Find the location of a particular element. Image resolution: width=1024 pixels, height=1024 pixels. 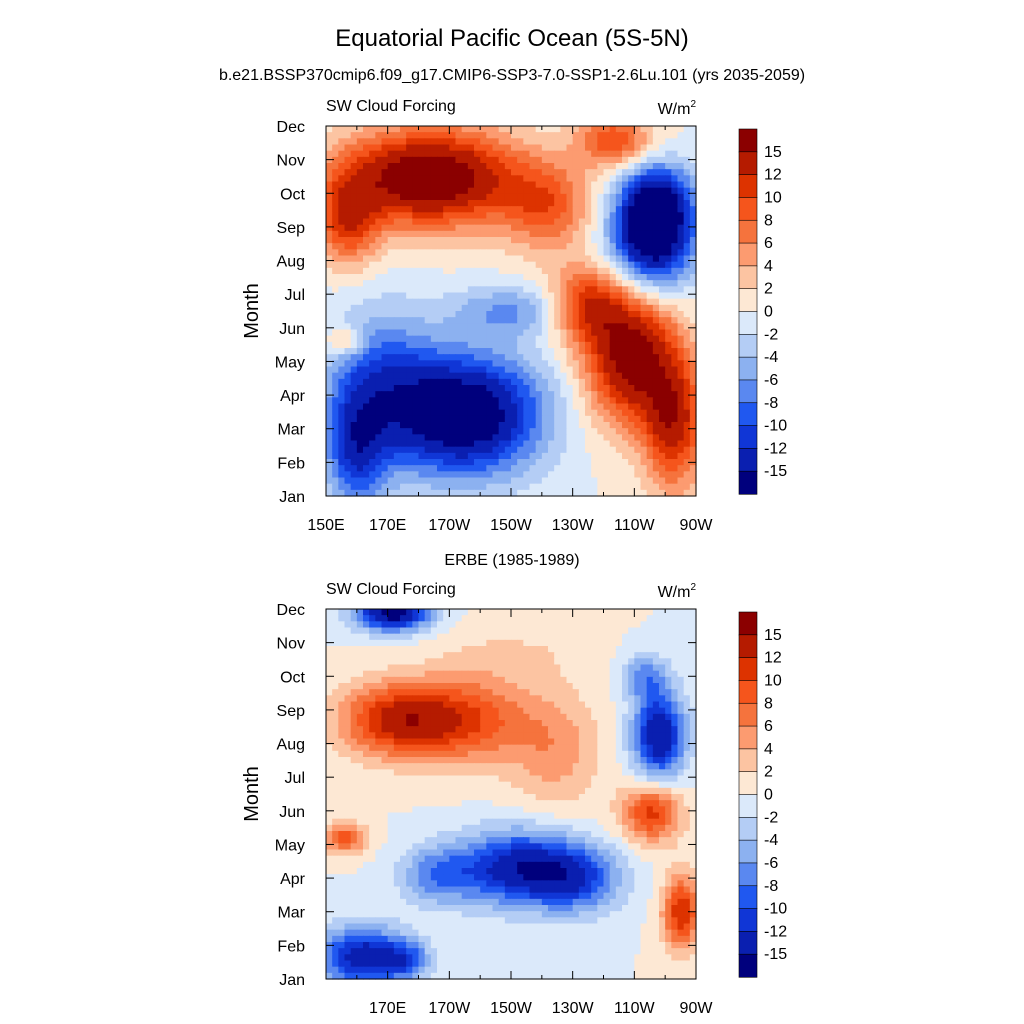

colorbar-label: 10 is located at coordinates (773, 197).